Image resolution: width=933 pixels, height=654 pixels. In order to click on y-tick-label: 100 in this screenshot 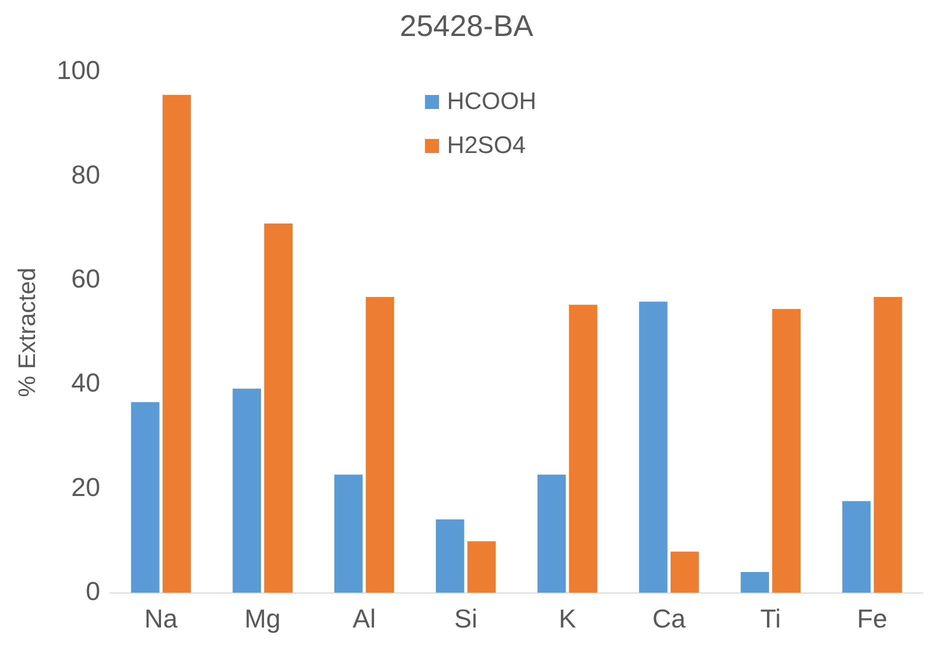, I will do `click(78, 70)`.